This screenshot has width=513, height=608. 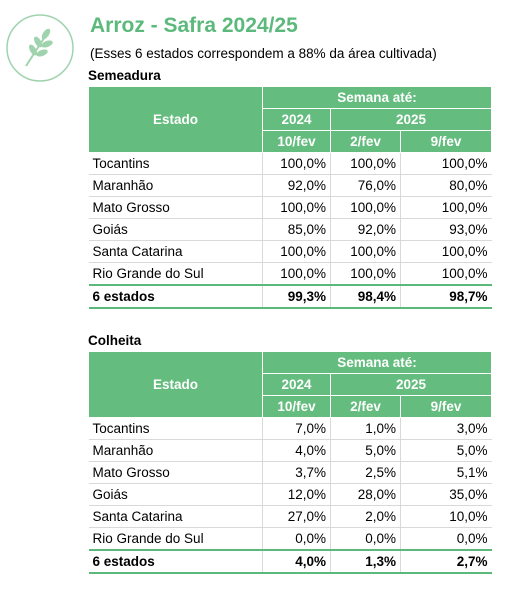 I want to click on value-cell: 85,0%, so click(x=296, y=229).